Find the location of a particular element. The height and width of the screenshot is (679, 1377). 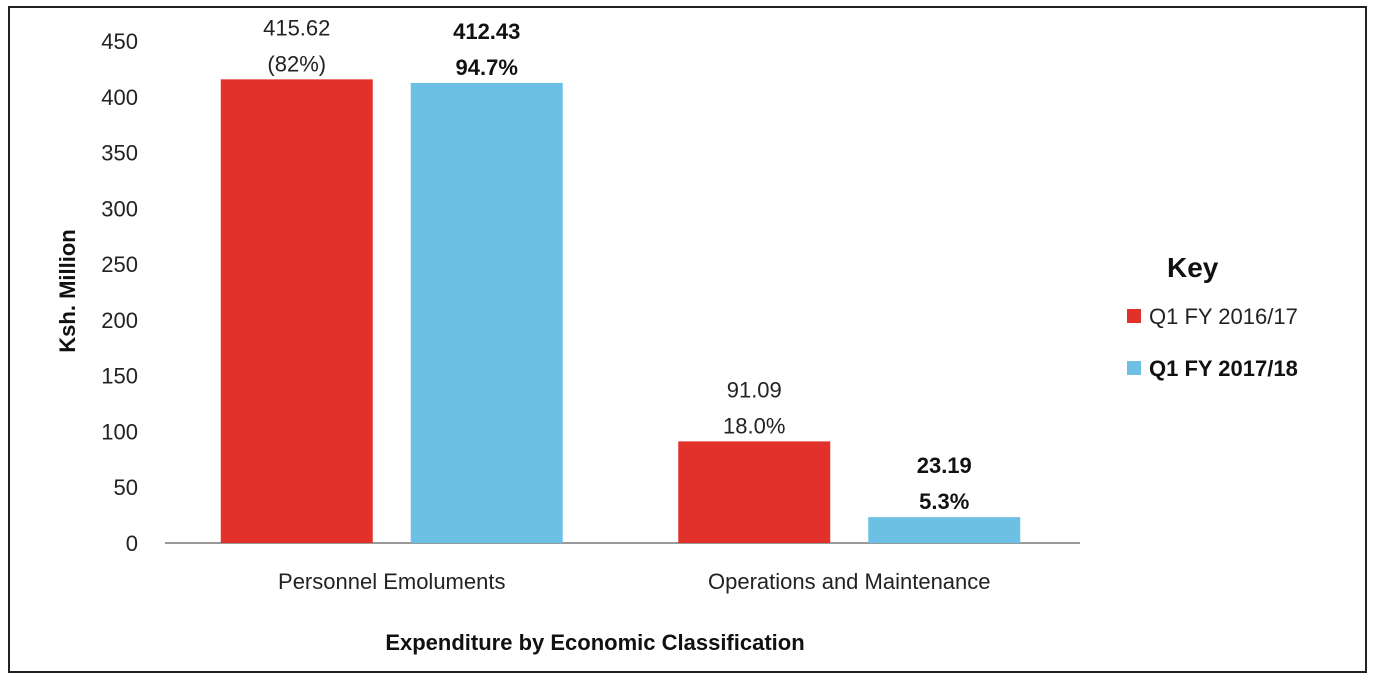

y-tick-label: 150 is located at coordinates (119, 376).